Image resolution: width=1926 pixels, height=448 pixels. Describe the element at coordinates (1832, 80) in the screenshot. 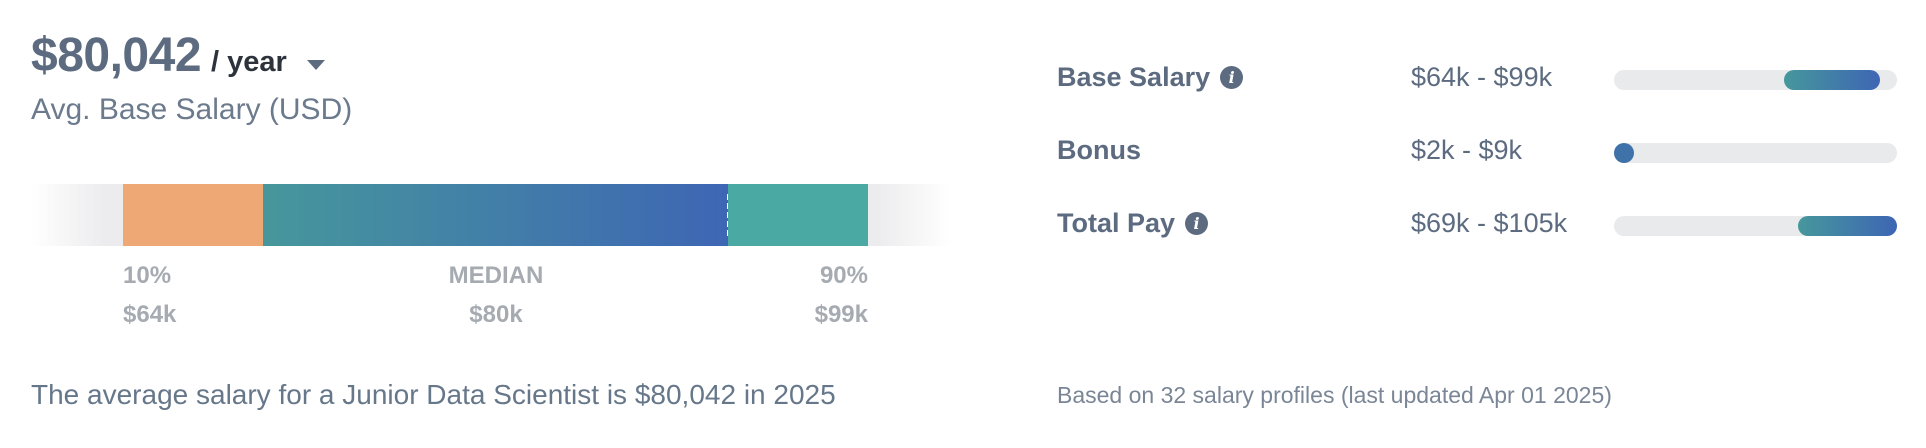

I see `base-salary-bar-fill` at that location.